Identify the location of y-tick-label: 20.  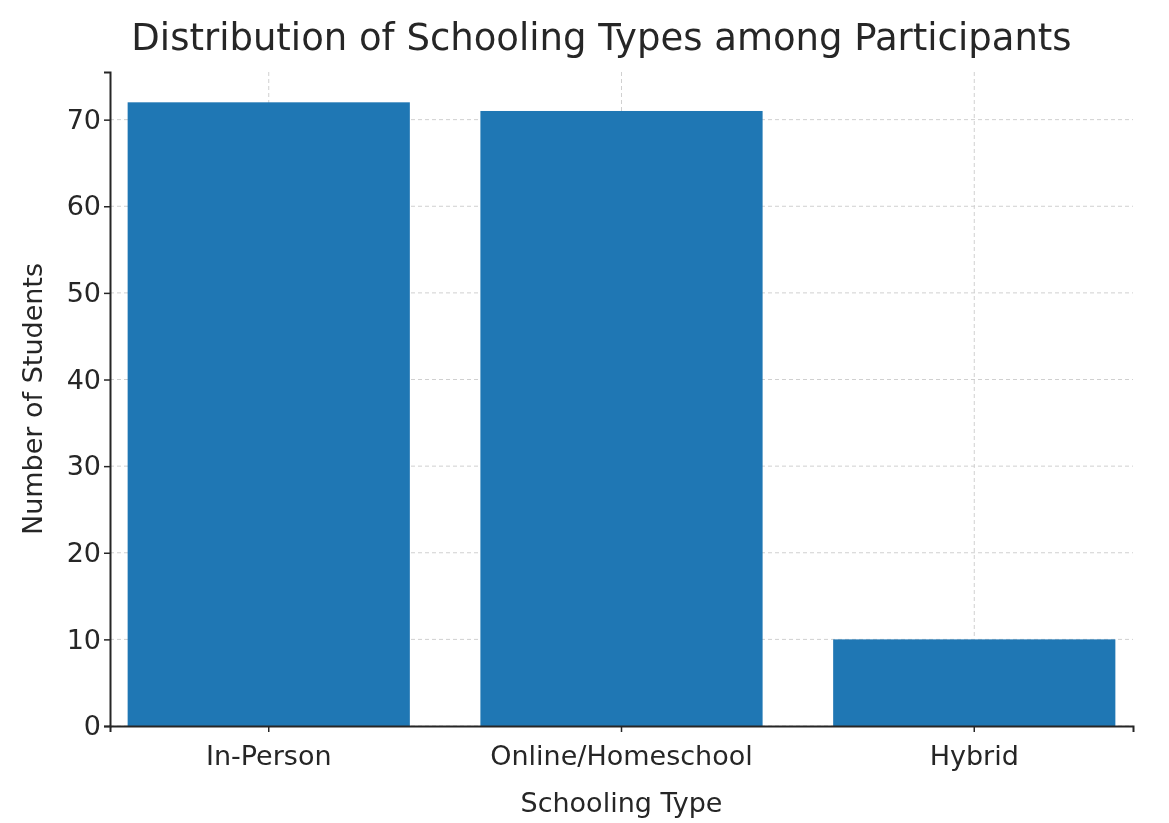
(83, 552).